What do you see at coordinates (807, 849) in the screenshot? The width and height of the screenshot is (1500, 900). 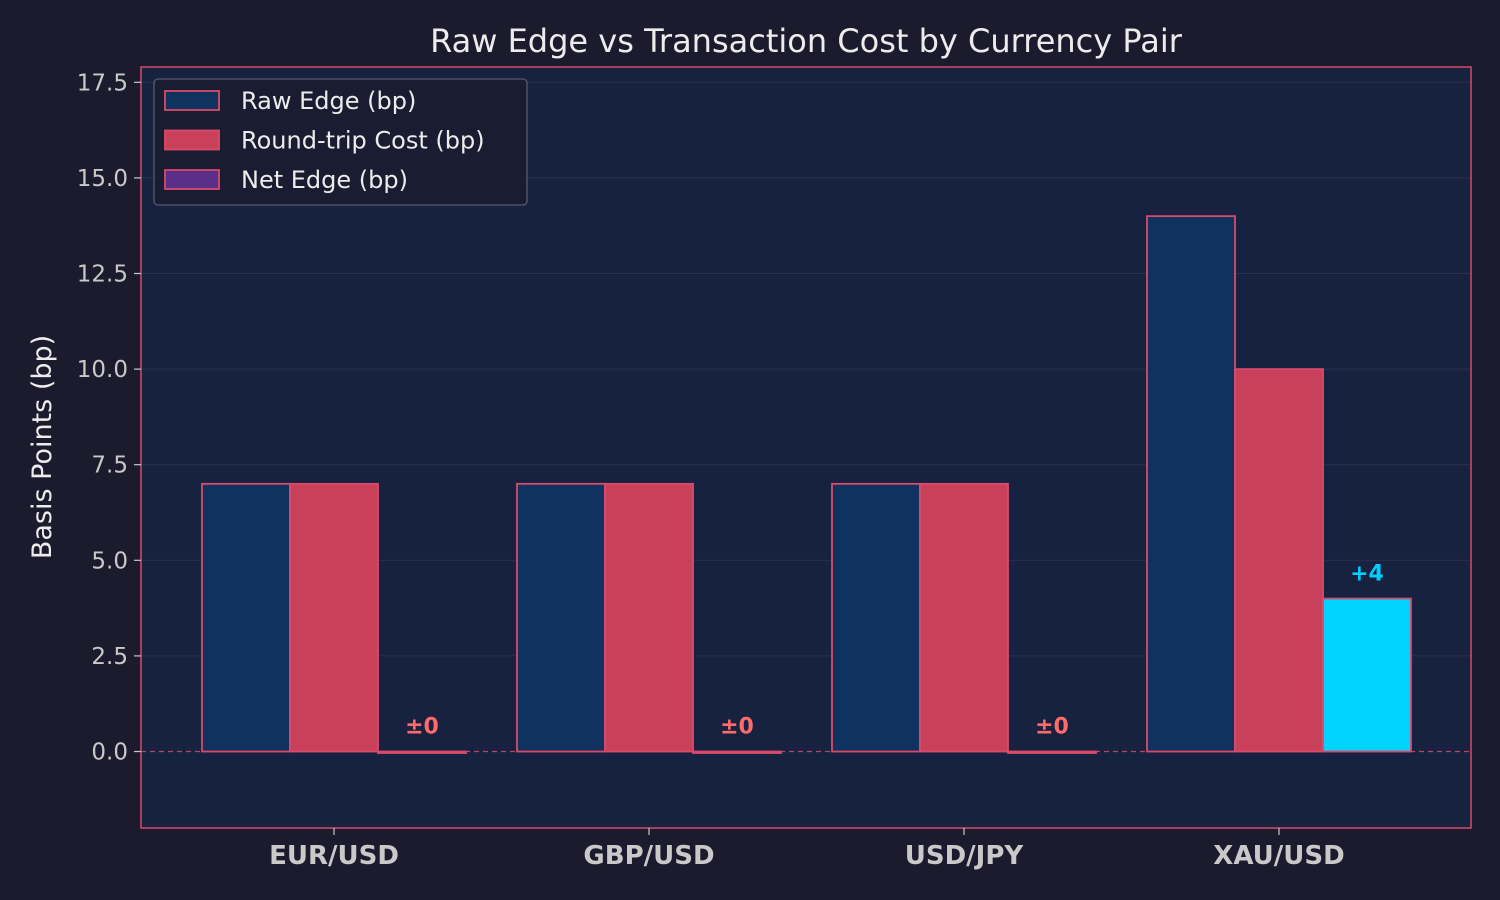 I see `x-axis: EUR/USD GBP/USD USD/JPY XAU/USD` at bounding box center [807, 849].